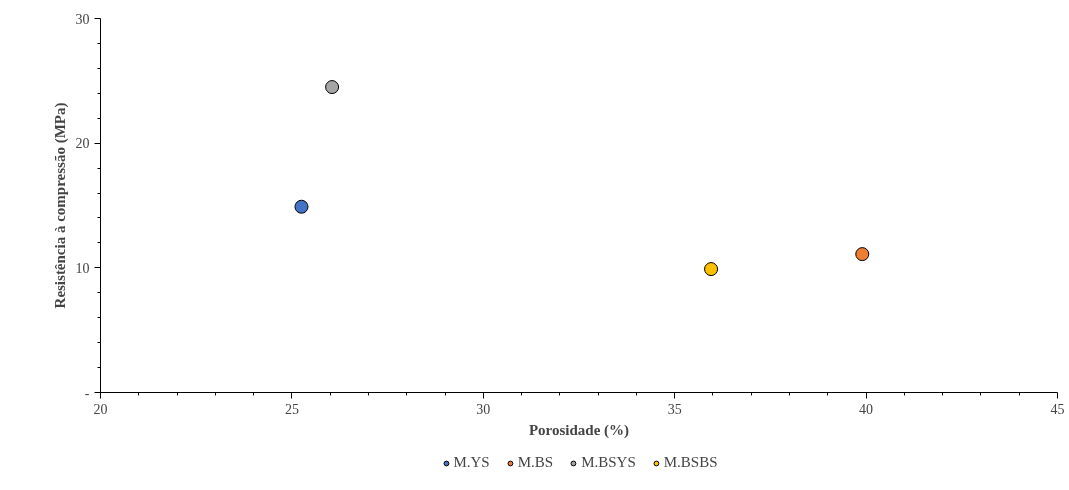 The height and width of the screenshot is (490, 1069). What do you see at coordinates (579, 430) in the screenshot?
I see `x-axis-title: Porosidade (%)` at bounding box center [579, 430].